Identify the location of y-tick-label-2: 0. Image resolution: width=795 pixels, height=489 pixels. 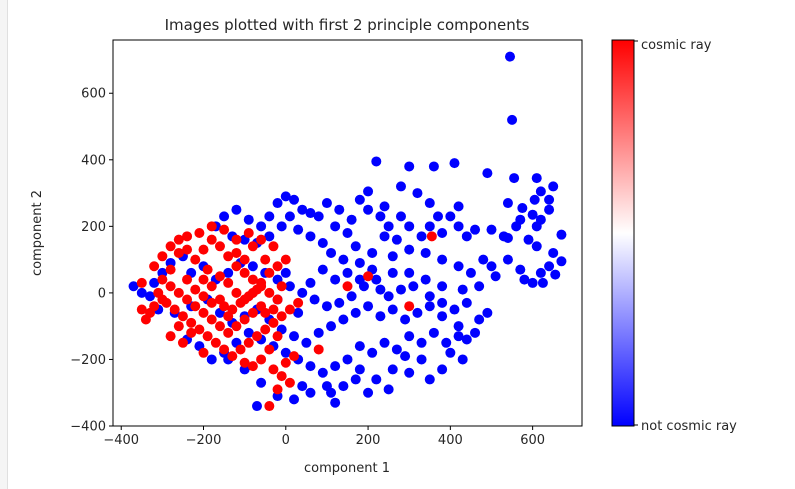
(102, 293).